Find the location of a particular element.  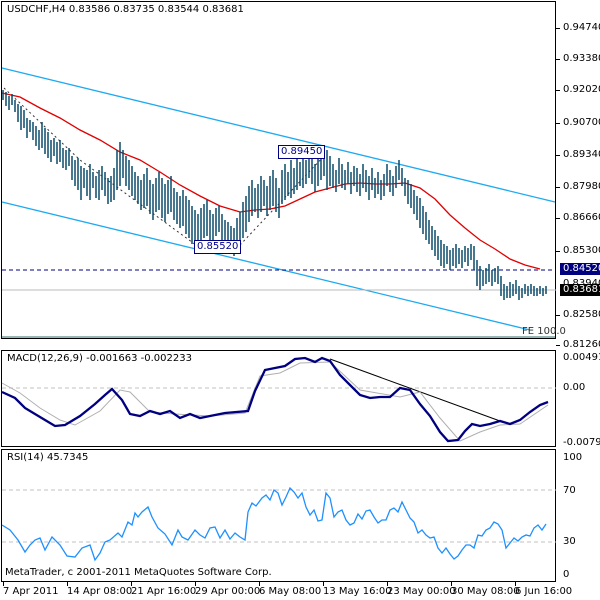

rsi-line is located at coordinates (274, 524).